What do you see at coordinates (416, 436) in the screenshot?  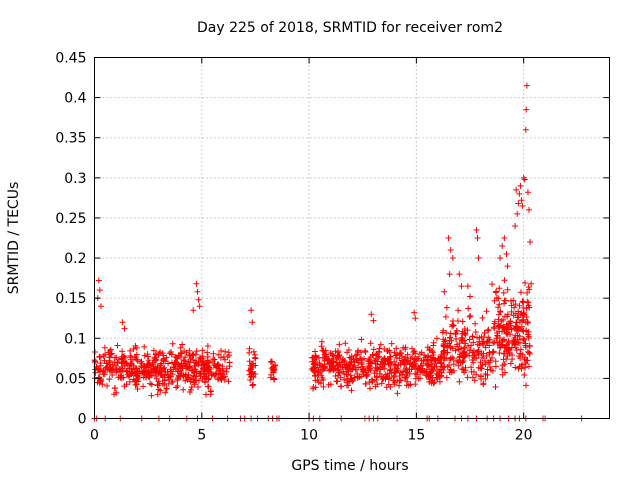 I see `x-tick-label: 15` at bounding box center [416, 436].